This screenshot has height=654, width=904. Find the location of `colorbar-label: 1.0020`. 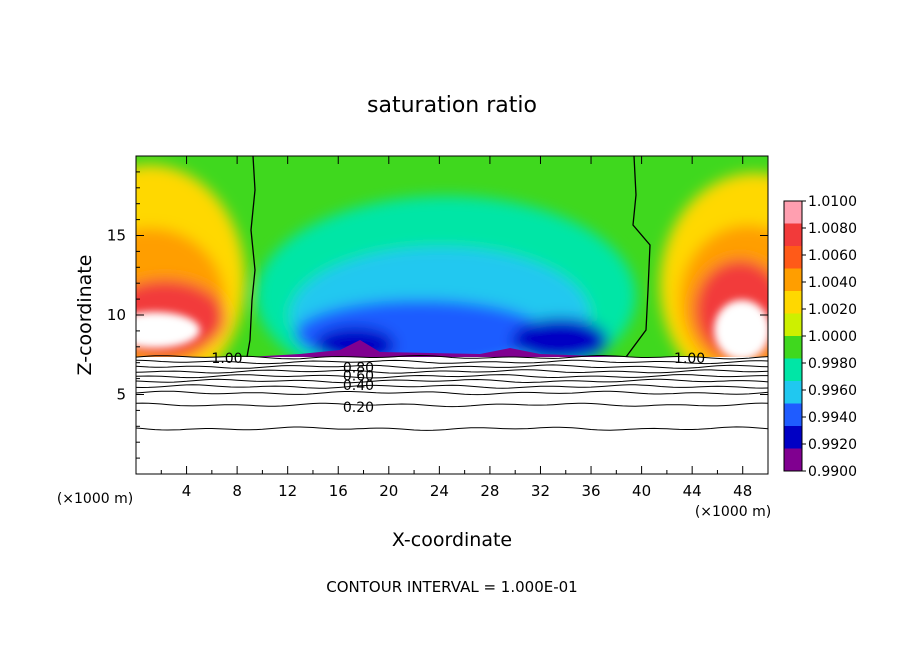

colorbar-label: 1.0020 is located at coordinates (832, 310).